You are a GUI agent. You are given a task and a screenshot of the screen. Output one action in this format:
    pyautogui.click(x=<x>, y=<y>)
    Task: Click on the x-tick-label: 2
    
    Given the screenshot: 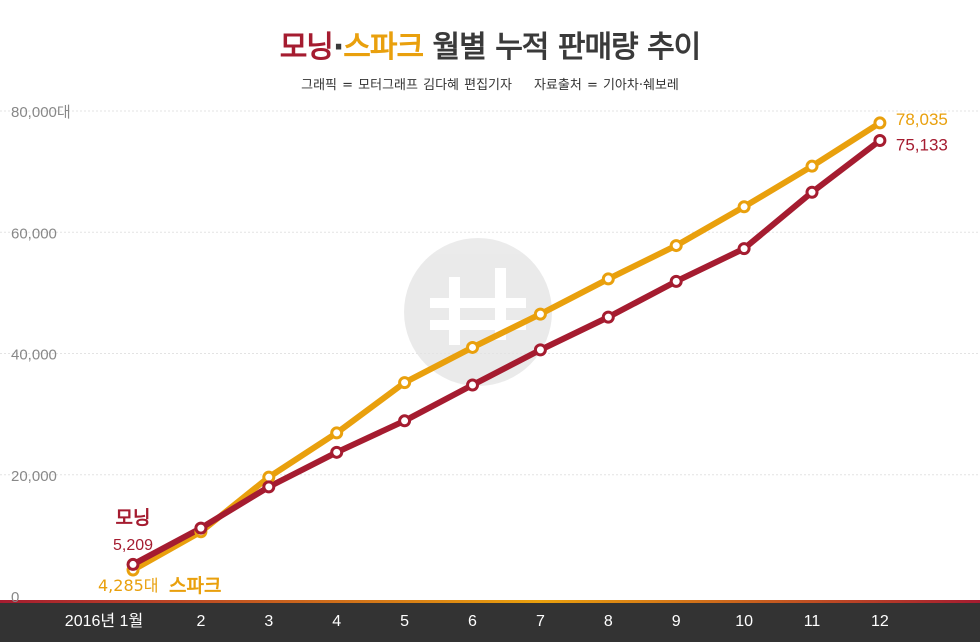 What is the action you would take?
    pyautogui.click(x=200, y=621)
    